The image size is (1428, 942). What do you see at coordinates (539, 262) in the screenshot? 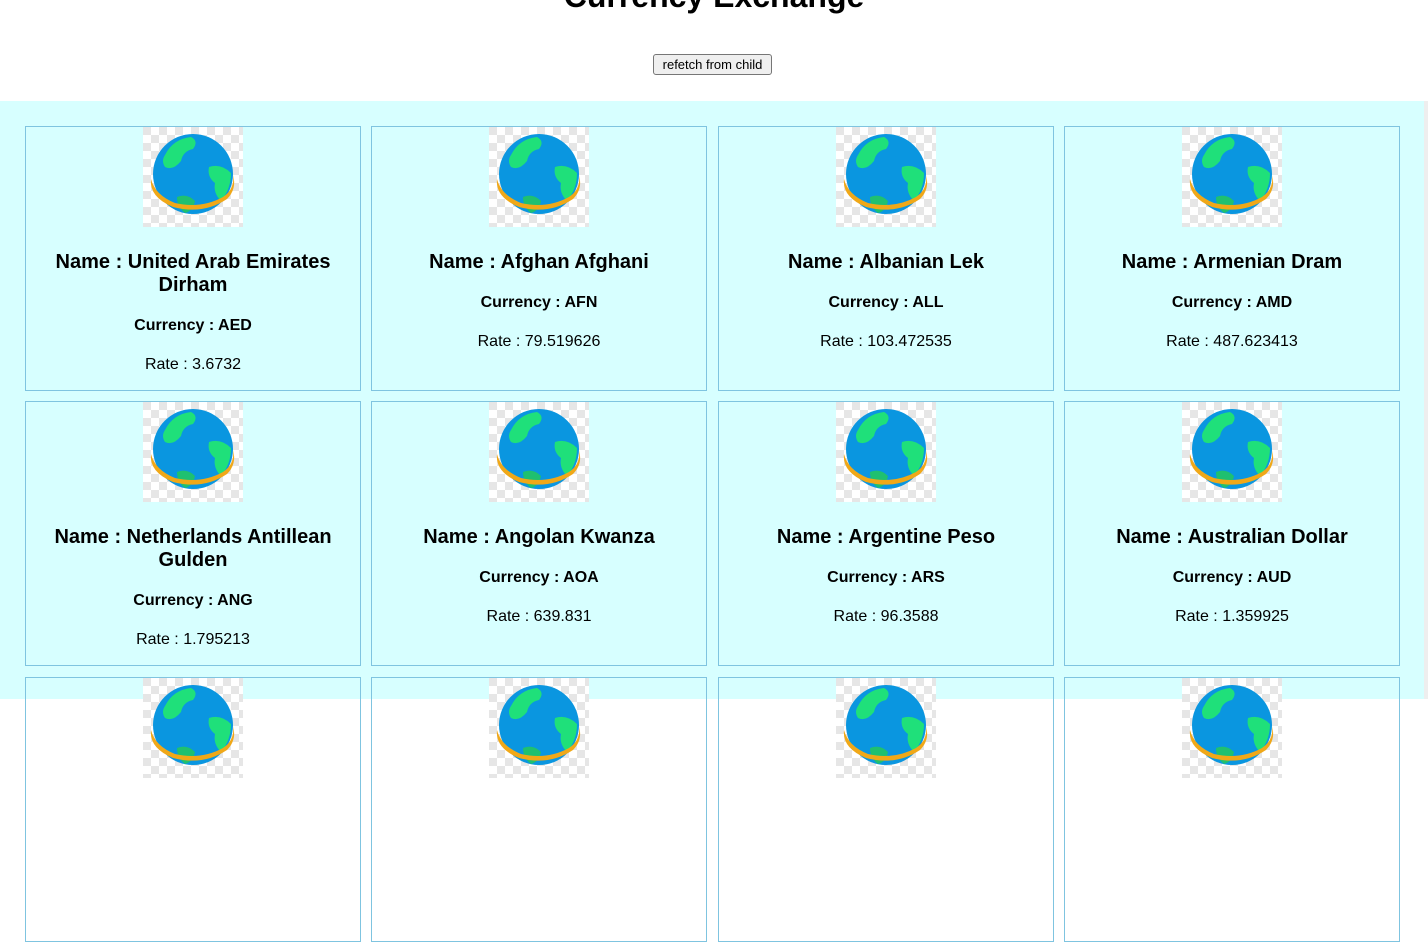
I see `currency-name: Name : Afghan Afghani` at bounding box center [539, 262].